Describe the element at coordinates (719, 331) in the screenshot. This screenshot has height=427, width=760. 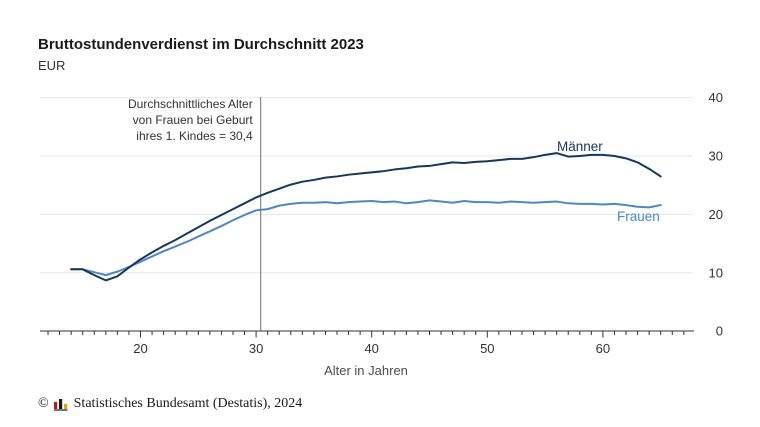
I see `y-tick-label: 0` at that location.